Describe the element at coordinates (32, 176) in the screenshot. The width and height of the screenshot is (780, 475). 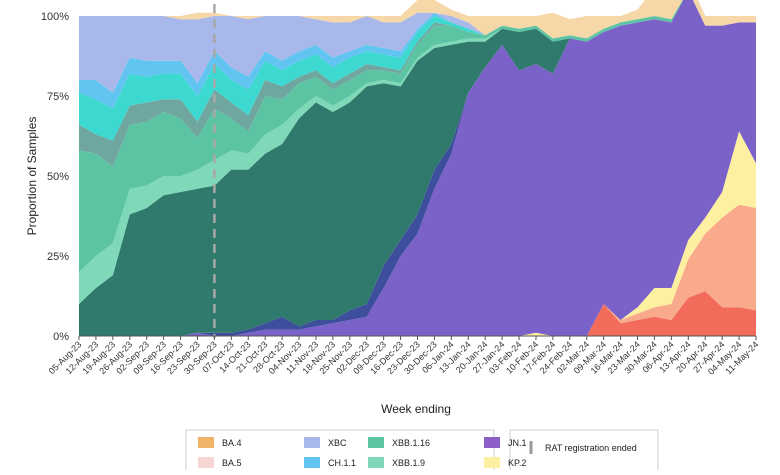
I see `y-axis-label: Proportion of Samples` at that location.